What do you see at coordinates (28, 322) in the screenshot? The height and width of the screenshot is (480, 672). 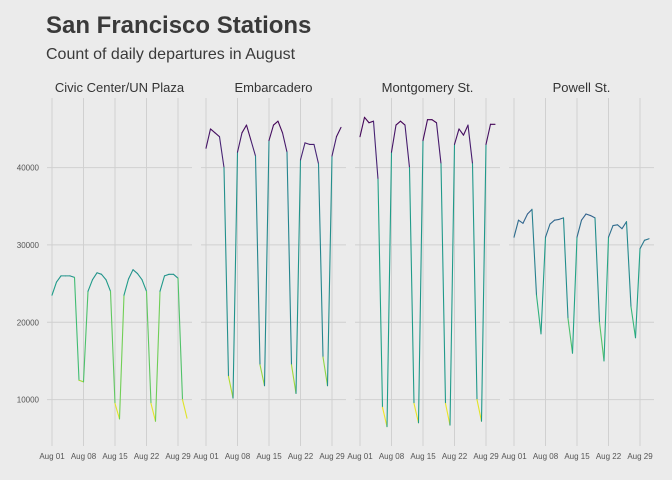 I see `y-tick-label: 20000` at bounding box center [28, 322].